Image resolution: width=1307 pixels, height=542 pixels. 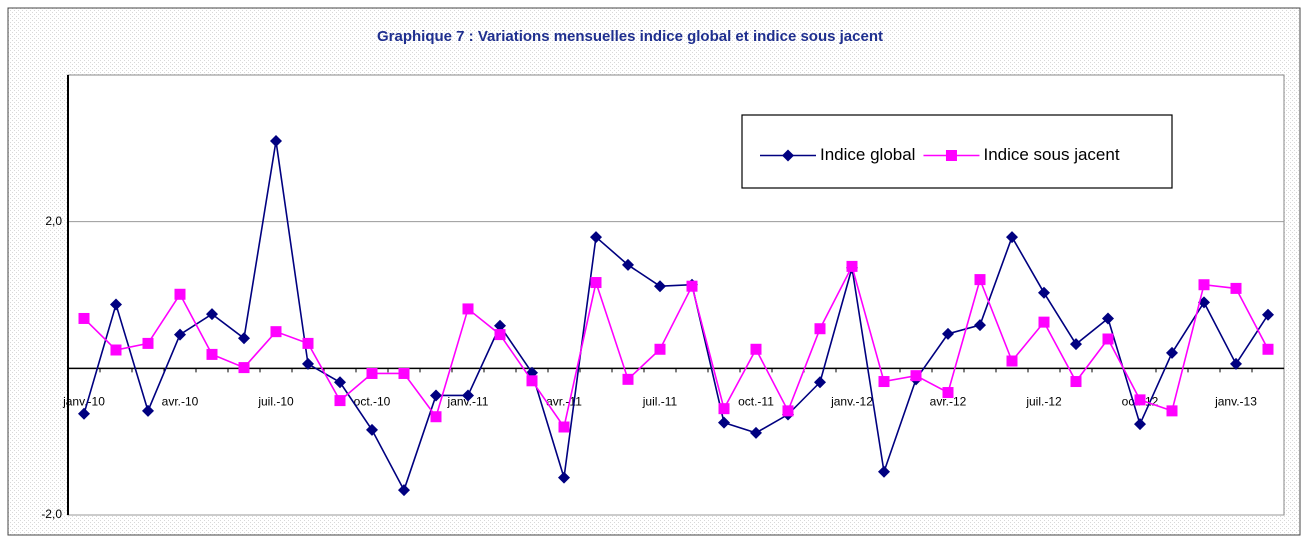 What do you see at coordinates (948, 402) in the screenshot?
I see `x-tick-label: avr.-12` at bounding box center [948, 402].